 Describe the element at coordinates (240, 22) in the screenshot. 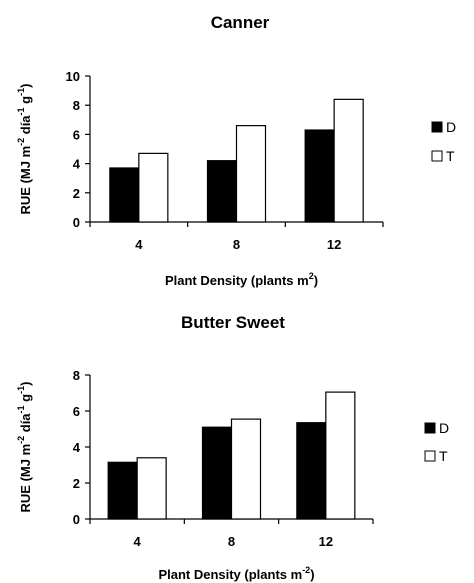

I see `chart-title: Canner` at that location.